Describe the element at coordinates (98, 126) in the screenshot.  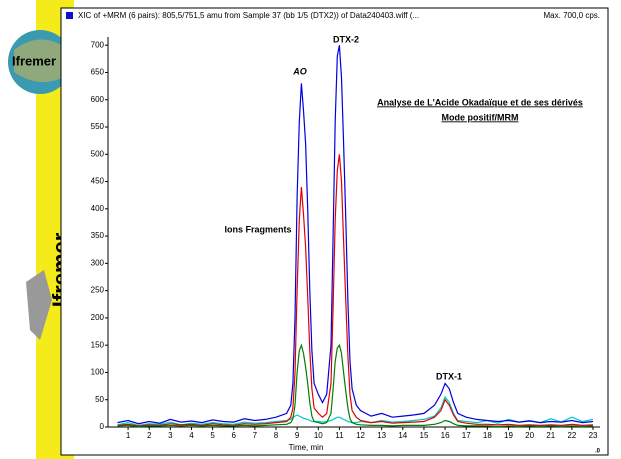
I see `y-tick-label: 550` at that location.